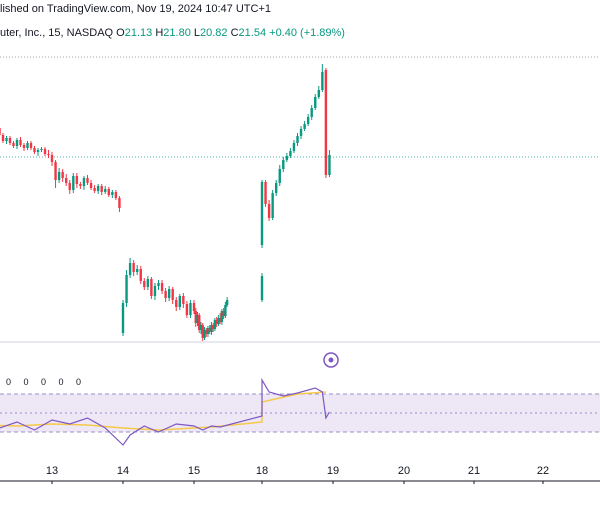 Image resolution: width=600 pixels, height=509 pixels. What do you see at coordinates (214, 33) in the screenshot?
I see `low-value: 20.82` at bounding box center [214, 33].